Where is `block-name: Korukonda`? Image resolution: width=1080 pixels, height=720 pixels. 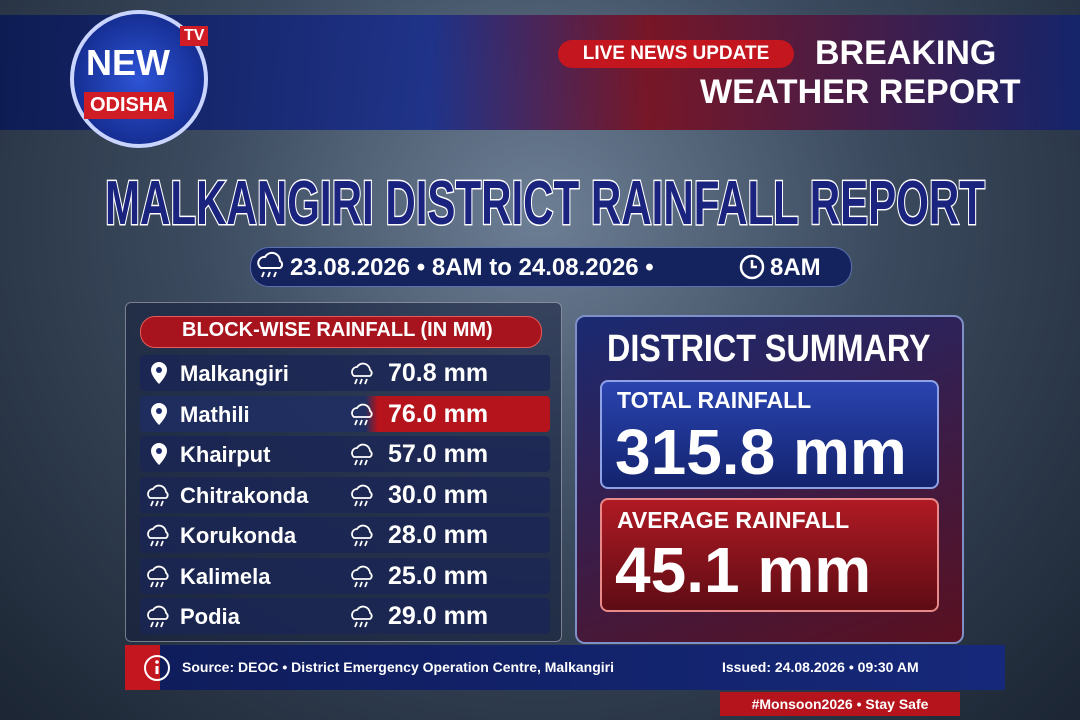
block-name: Korukonda is located at coordinates (238, 535).